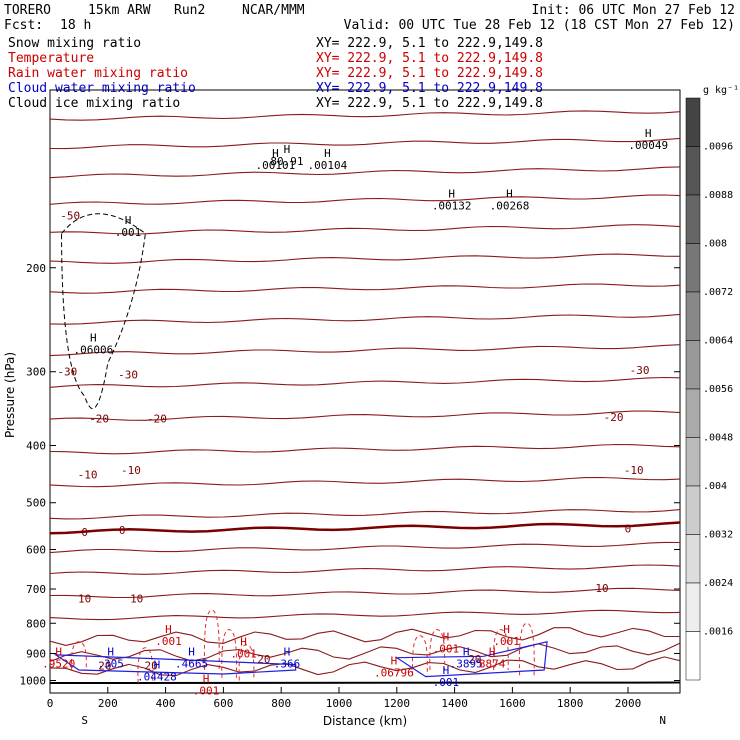  Describe the element at coordinates (102, 88) in the screenshot. I see `legend-label: Cloud water mixing ratio` at that location.